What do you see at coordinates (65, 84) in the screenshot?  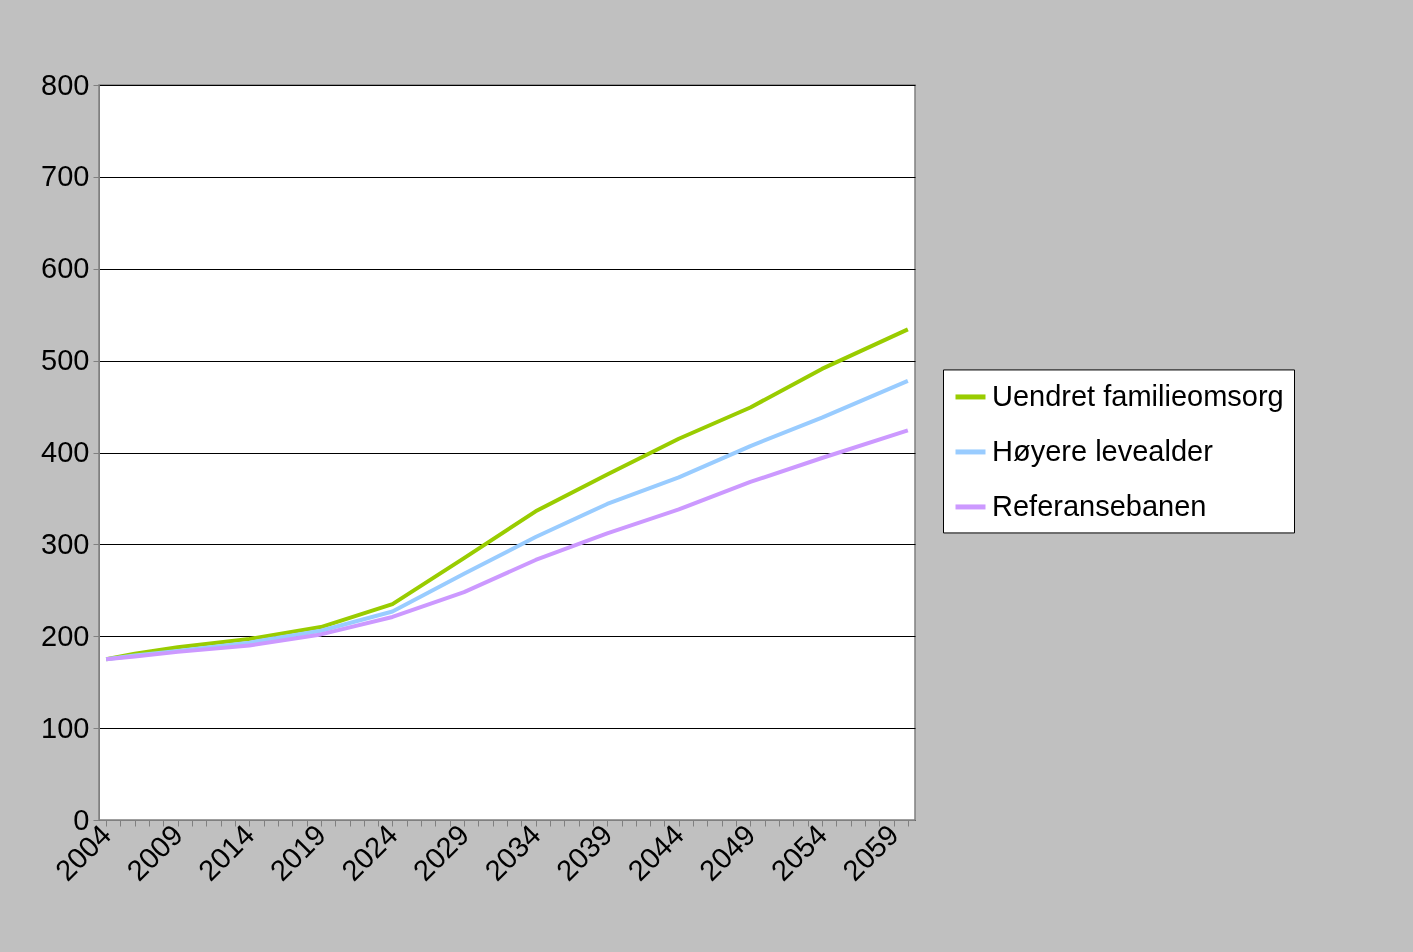 I see `y-tick-label: 800` at bounding box center [65, 84].